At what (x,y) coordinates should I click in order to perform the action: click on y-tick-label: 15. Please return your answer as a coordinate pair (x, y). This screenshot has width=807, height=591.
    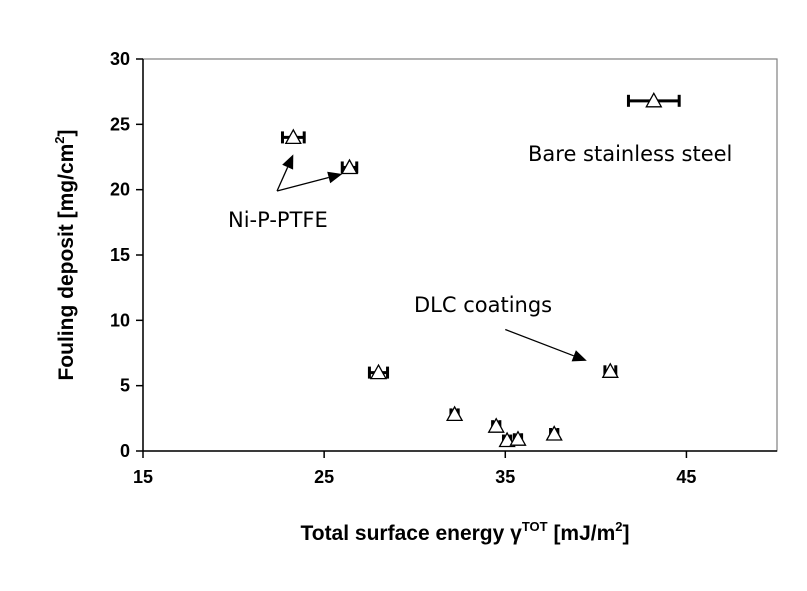
    Looking at the image, I should click on (120, 255).